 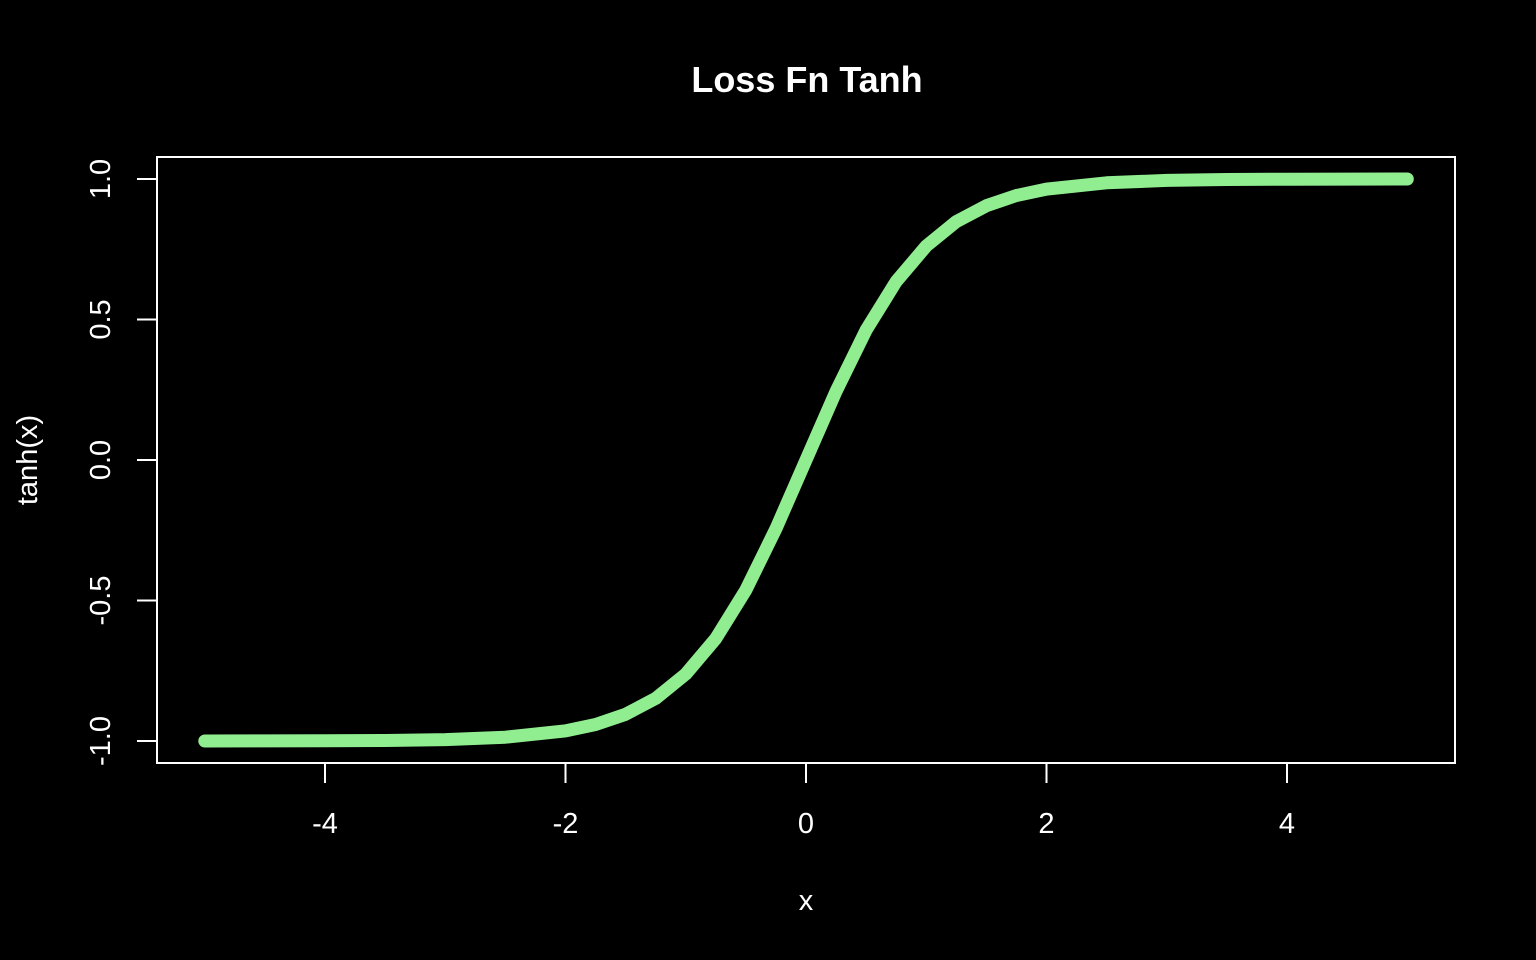 I want to click on y-axis: -1.0 -0.5 0.0 0.5 1.0, so click(x=121, y=462).